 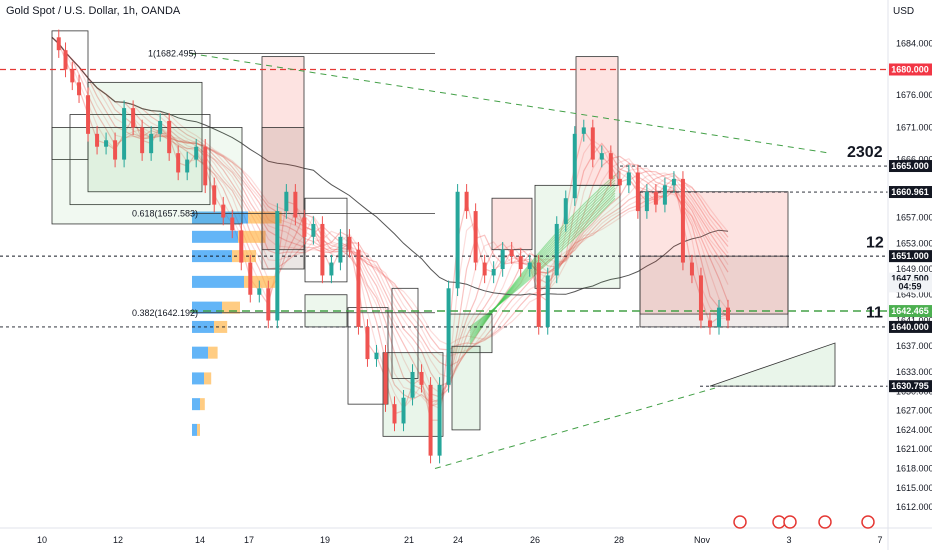 What do you see at coordinates (914, 346) in the screenshot?
I see `y-tick-label: 1637.000` at bounding box center [914, 346].